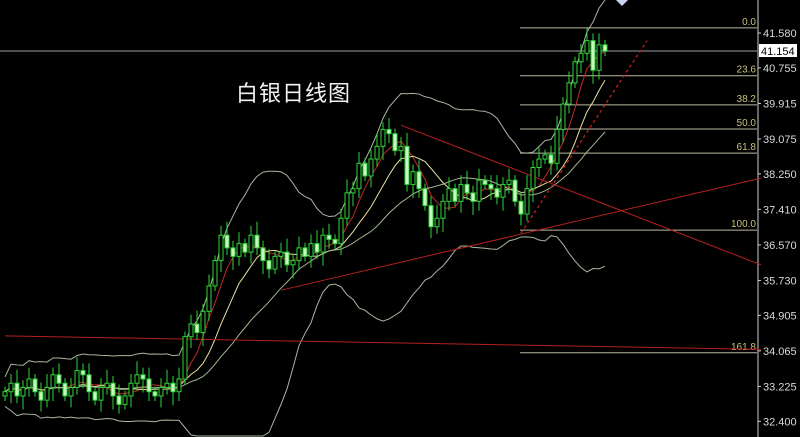  Describe the element at coordinates (780, 281) in the screenshot. I see `y-tick-label: 35.730` at that location.